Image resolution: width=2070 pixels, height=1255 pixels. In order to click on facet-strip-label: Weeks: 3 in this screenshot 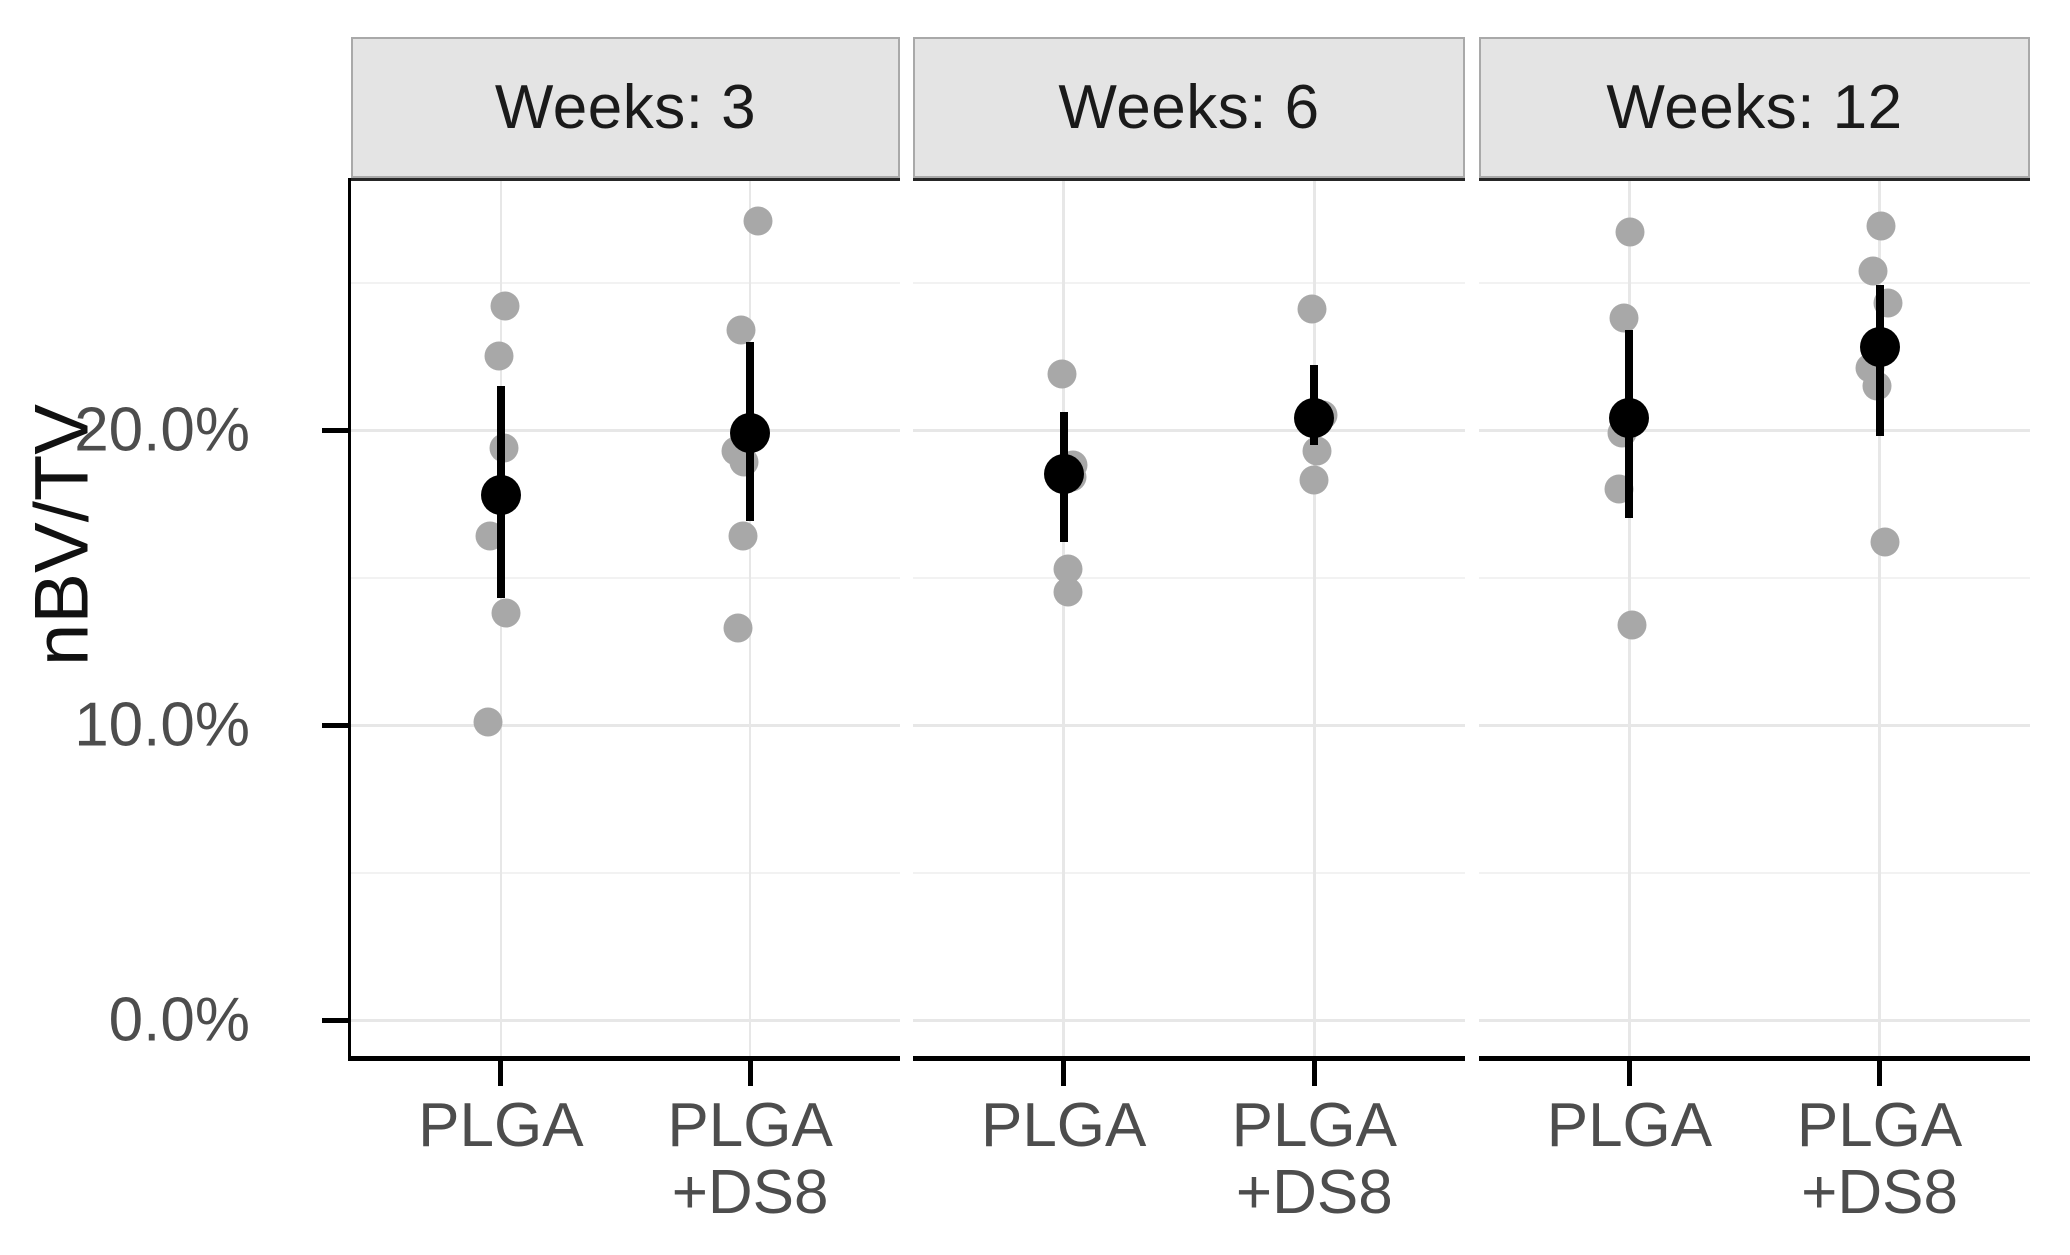, I will do `click(625, 107)`.